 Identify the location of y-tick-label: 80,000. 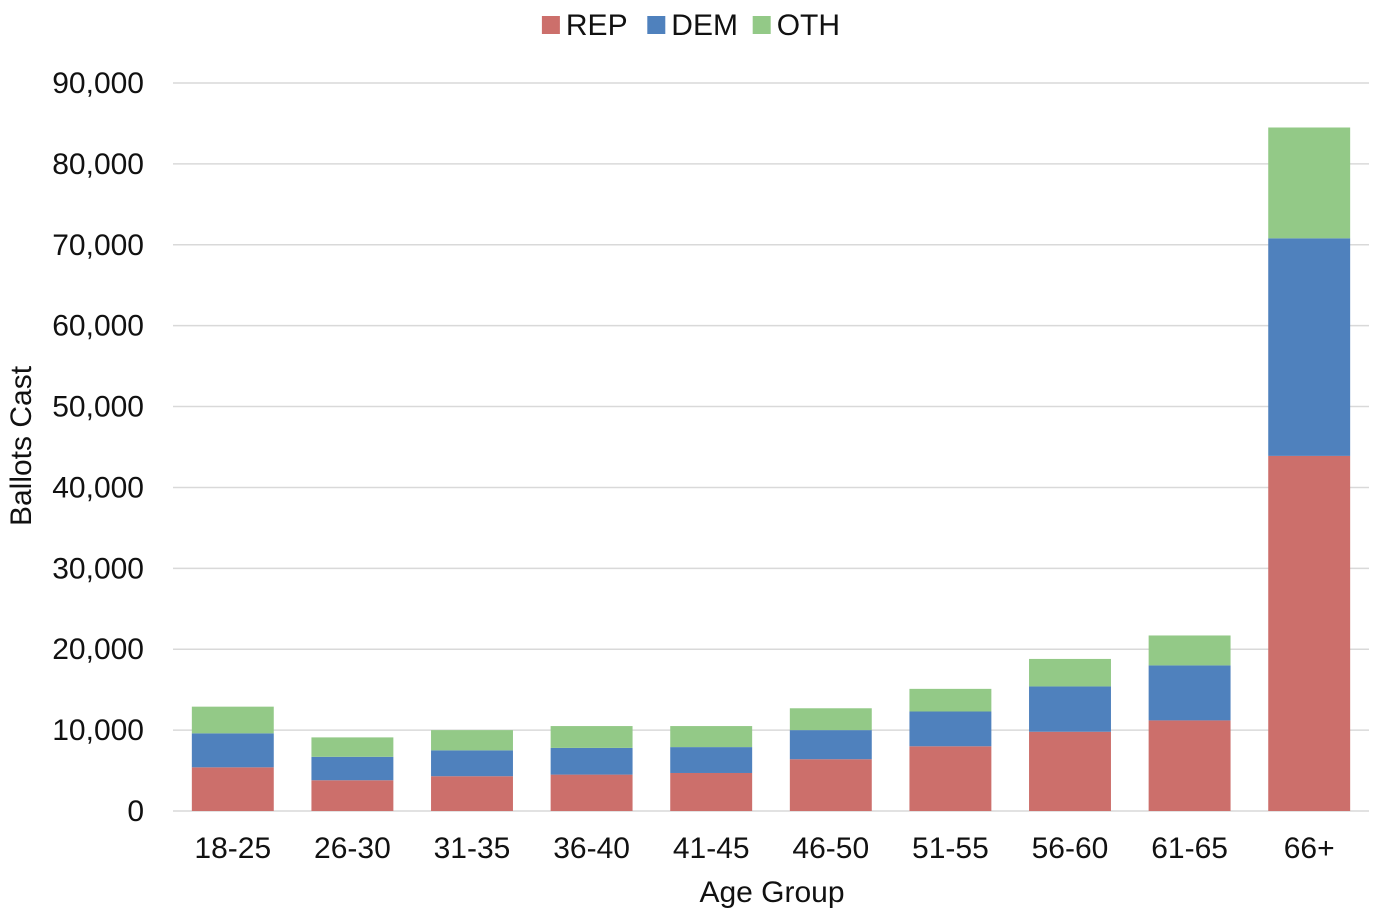
(98, 164).